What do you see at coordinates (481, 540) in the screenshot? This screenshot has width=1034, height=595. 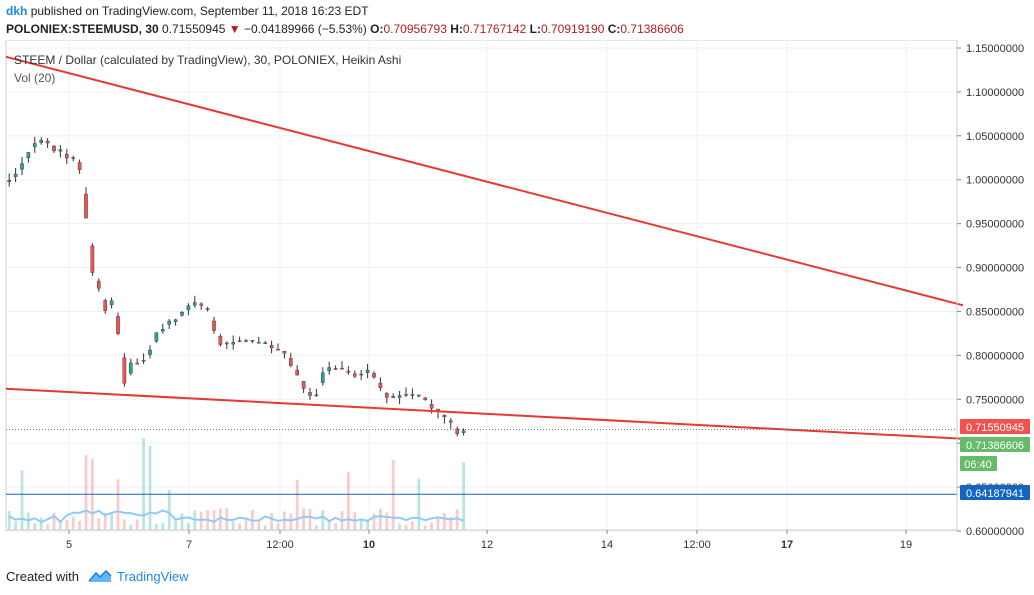 I see `time-axis: 5 7 12:00 10 12 14 12:00 17 19` at bounding box center [481, 540].